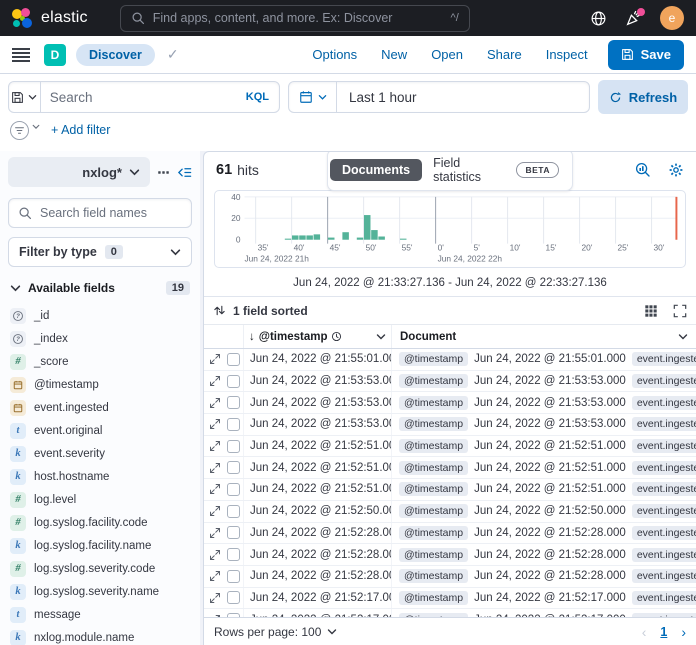 Image resolution: width=696 pixels, height=645 pixels. Describe the element at coordinates (100, 635) in the screenshot. I see `field-item: k nxlog.module.name` at that location.